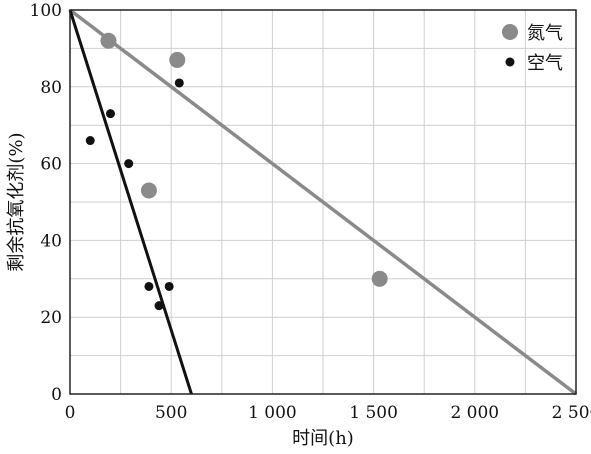  Describe the element at coordinates (46, 203) in the screenshot. I see `y-tick-labels: 0 20 40 60 80 100` at that location.